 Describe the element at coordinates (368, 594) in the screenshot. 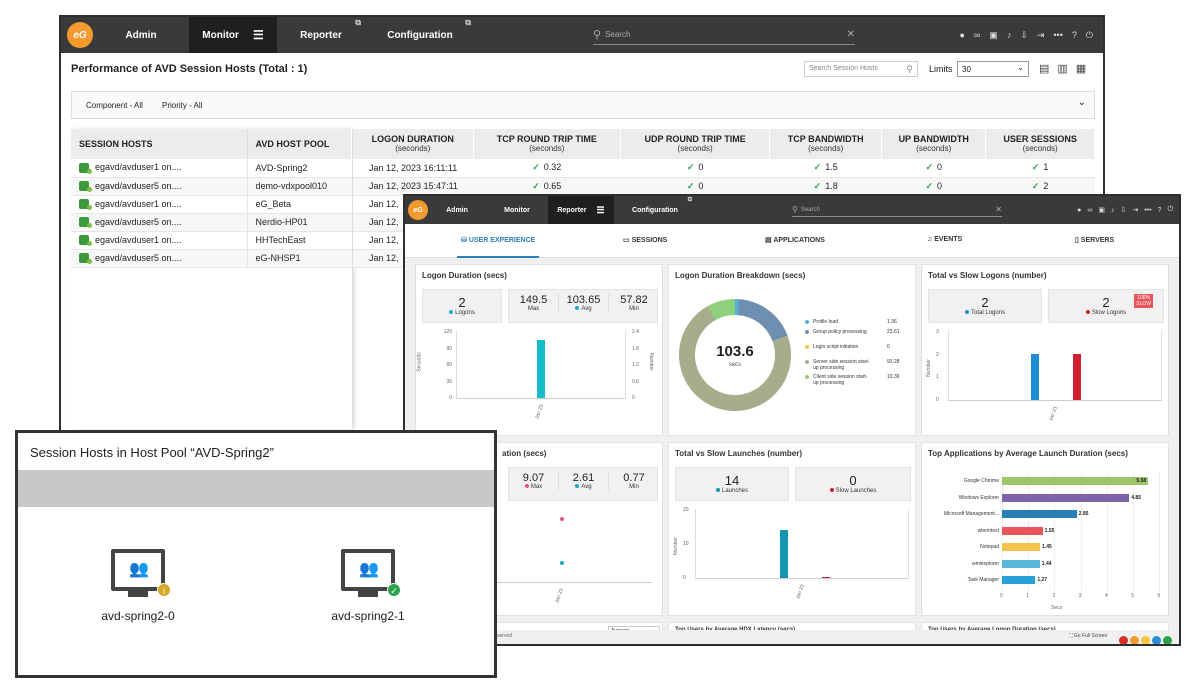

I see `host-stand` at that location.